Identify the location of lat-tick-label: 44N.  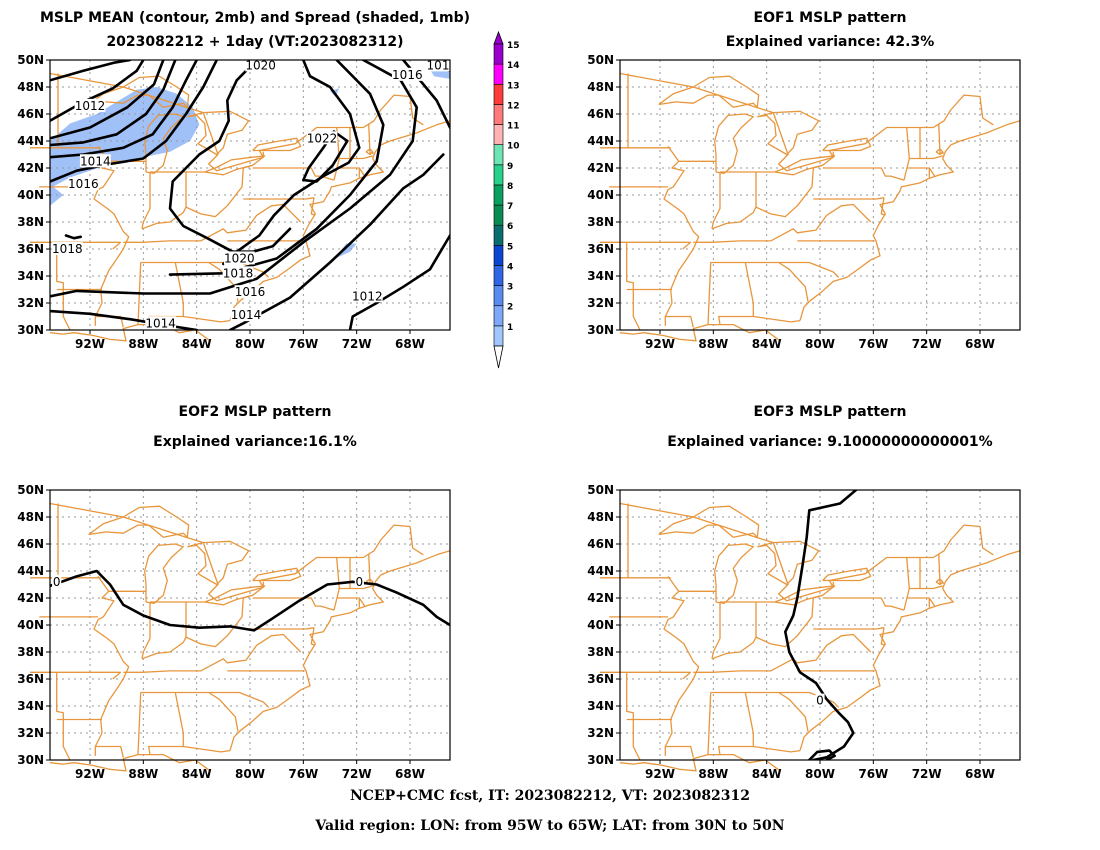
(30, 141).